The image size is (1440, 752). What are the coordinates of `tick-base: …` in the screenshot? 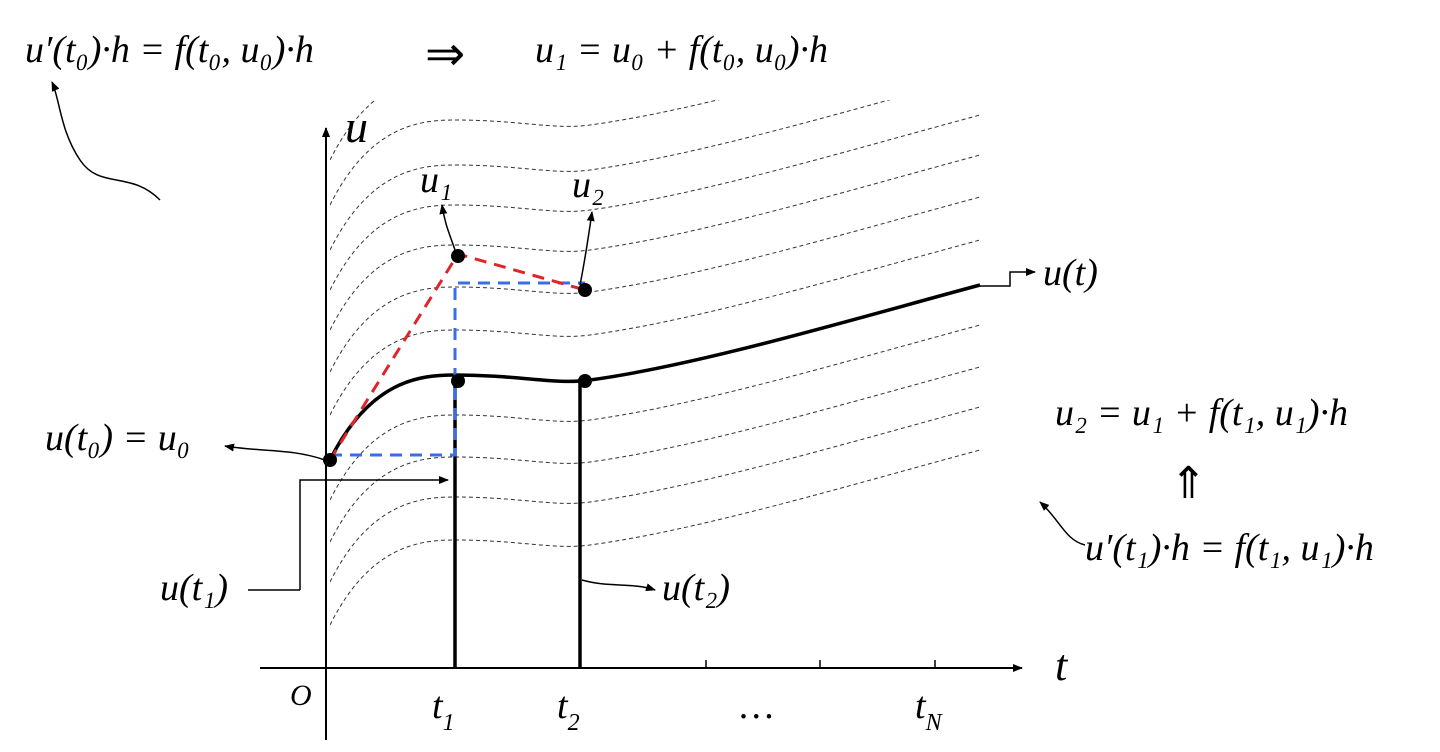 It's located at (757, 706).